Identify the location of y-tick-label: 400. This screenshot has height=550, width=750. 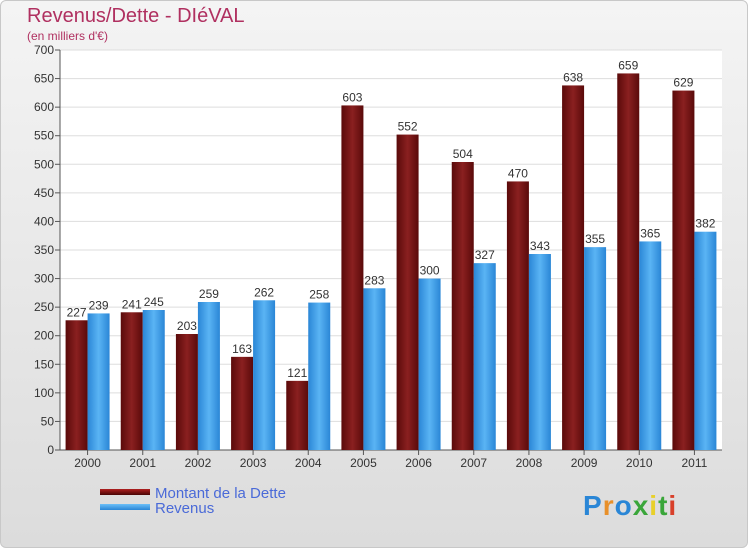
(44, 221).